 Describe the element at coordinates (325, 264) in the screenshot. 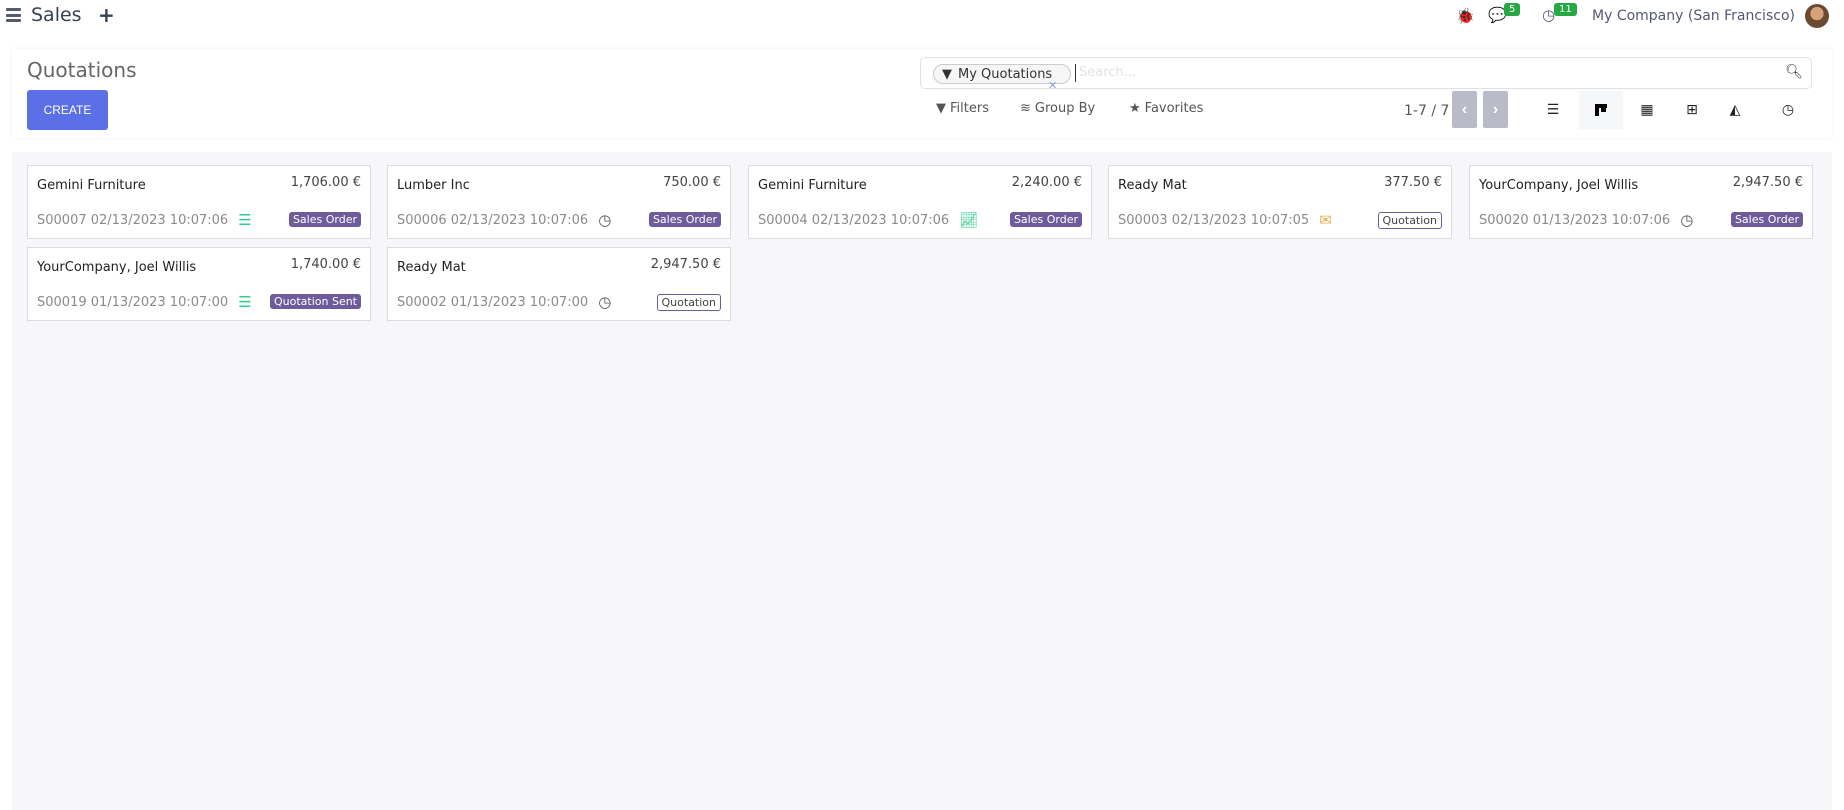

I see `amount: 1,740.00 €` at that location.